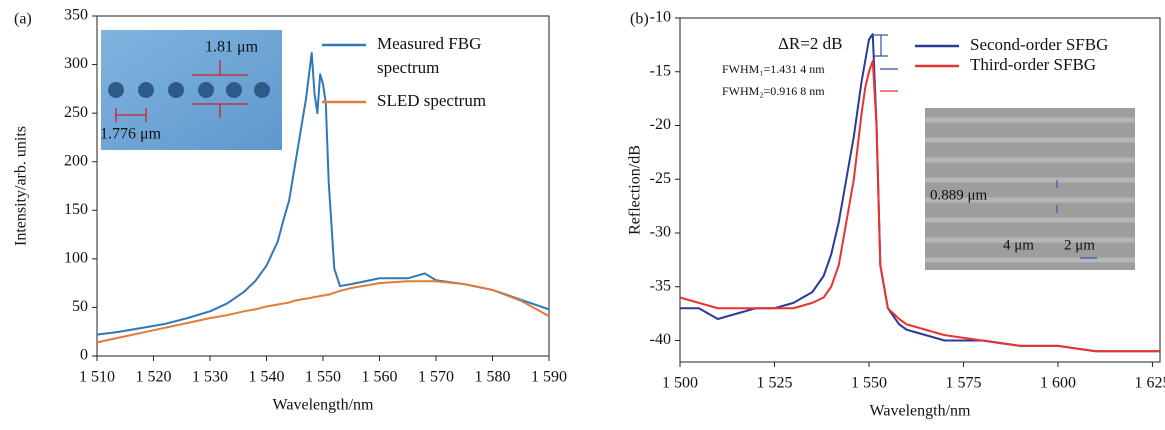  Describe the element at coordinates (436, 377) in the screenshot. I see `x-tick-label: 1 570` at that location.